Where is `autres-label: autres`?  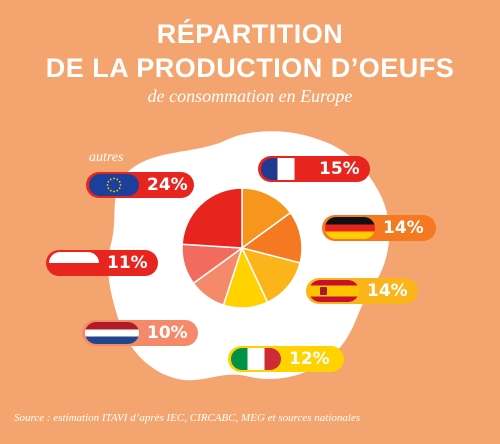 autres-label: autres is located at coordinates (106, 157).